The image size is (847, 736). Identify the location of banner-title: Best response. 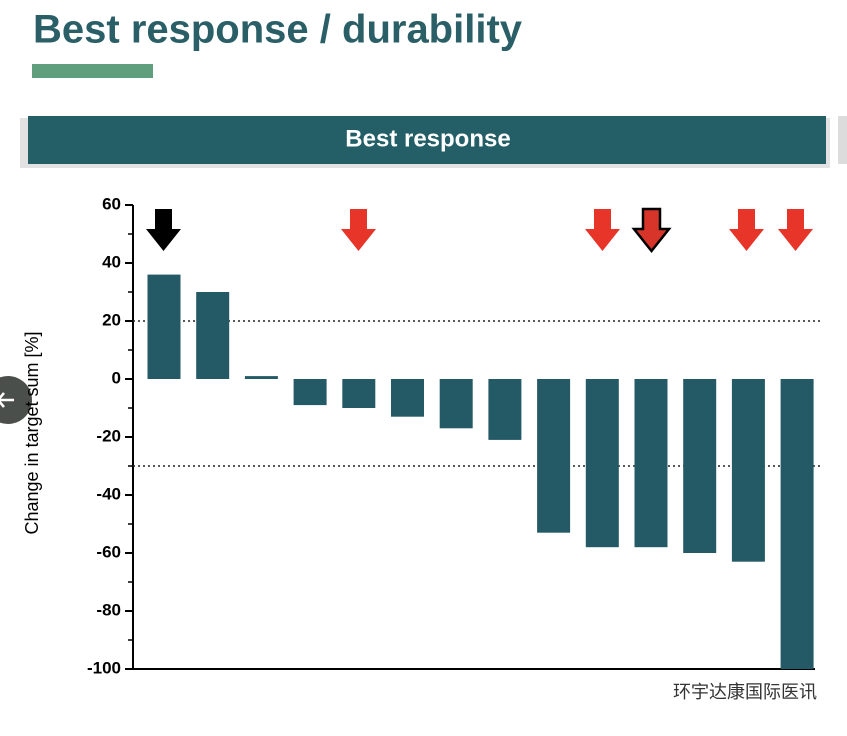
(427, 138).